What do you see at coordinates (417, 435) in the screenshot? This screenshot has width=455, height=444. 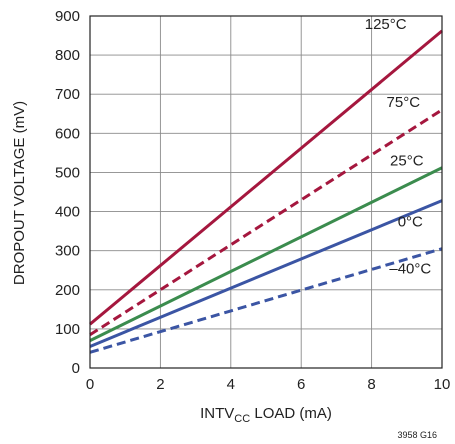 I see `figure-id: 3958 G16` at bounding box center [417, 435].